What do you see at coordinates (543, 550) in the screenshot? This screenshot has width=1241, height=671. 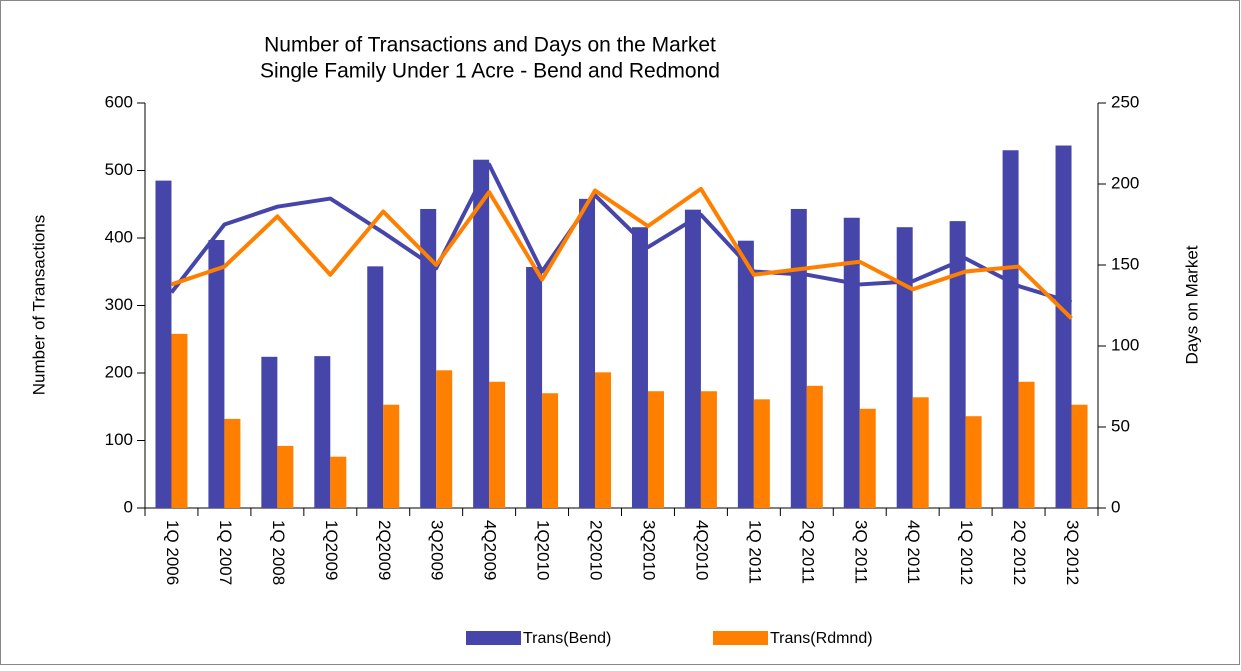 I see `x-tick-label: 1Q2010` at bounding box center [543, 550].